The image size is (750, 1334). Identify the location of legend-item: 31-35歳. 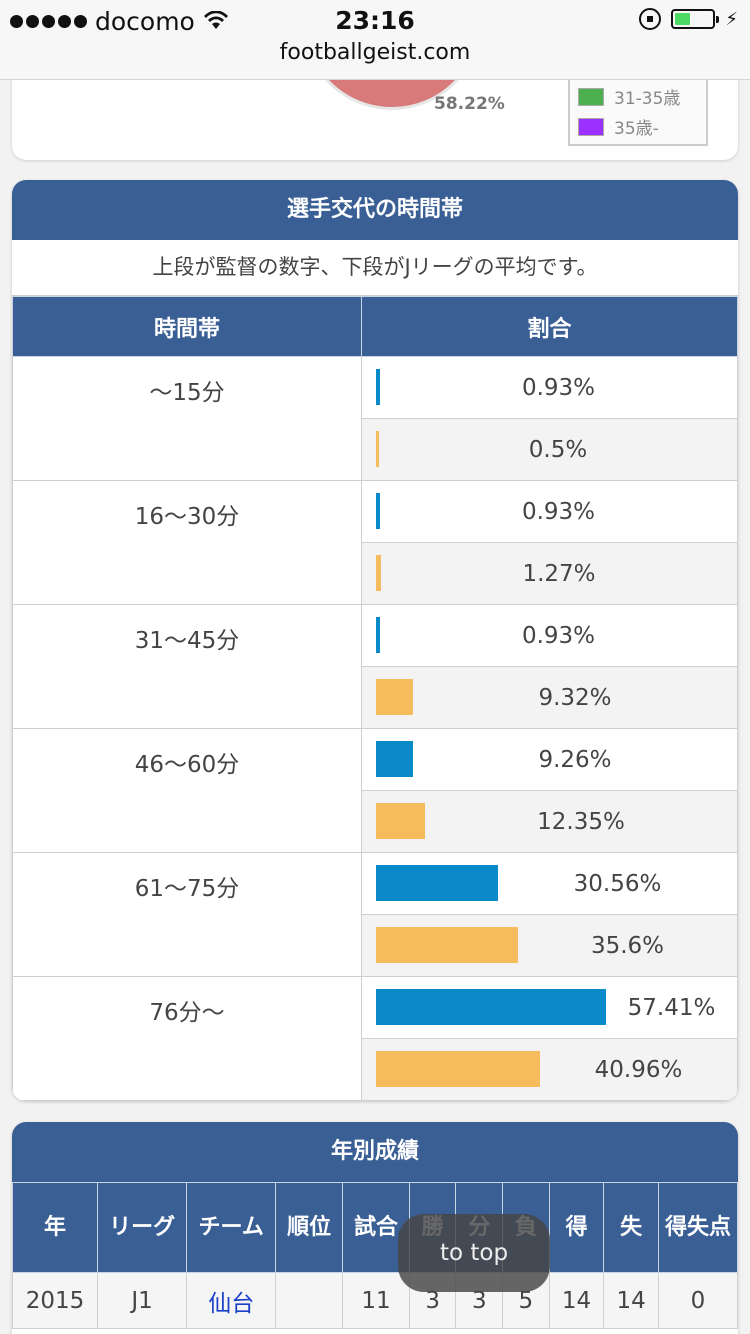
(629, 96).